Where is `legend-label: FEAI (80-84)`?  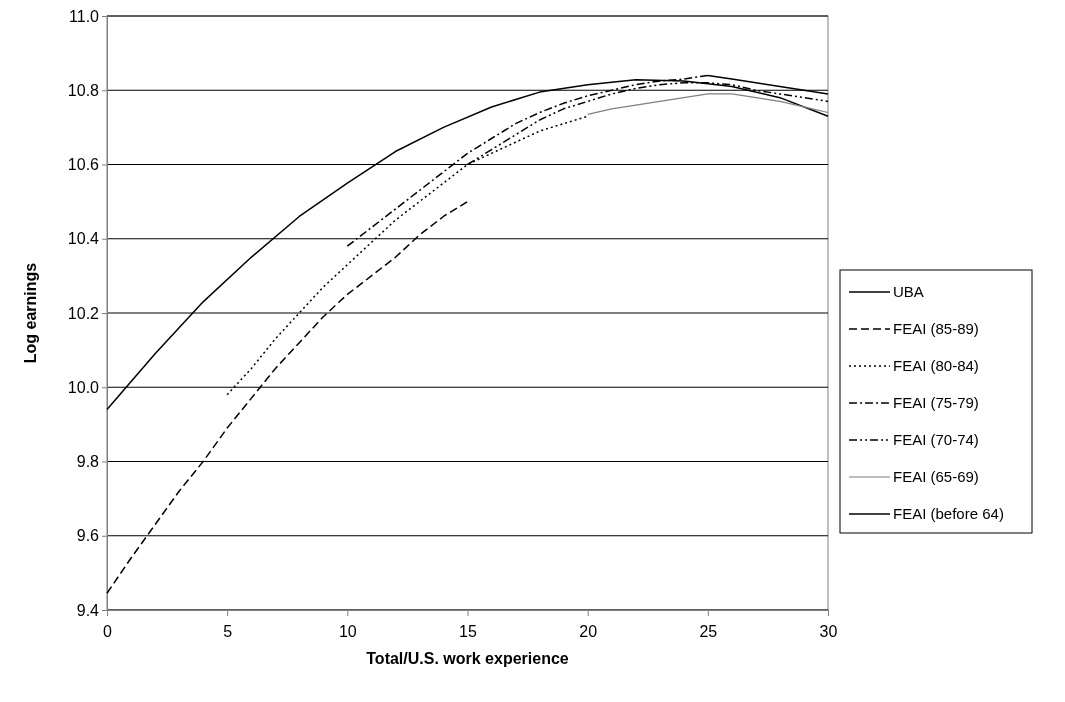
legend-label: FEAI (80-84) is located at coordinates (936, 365).